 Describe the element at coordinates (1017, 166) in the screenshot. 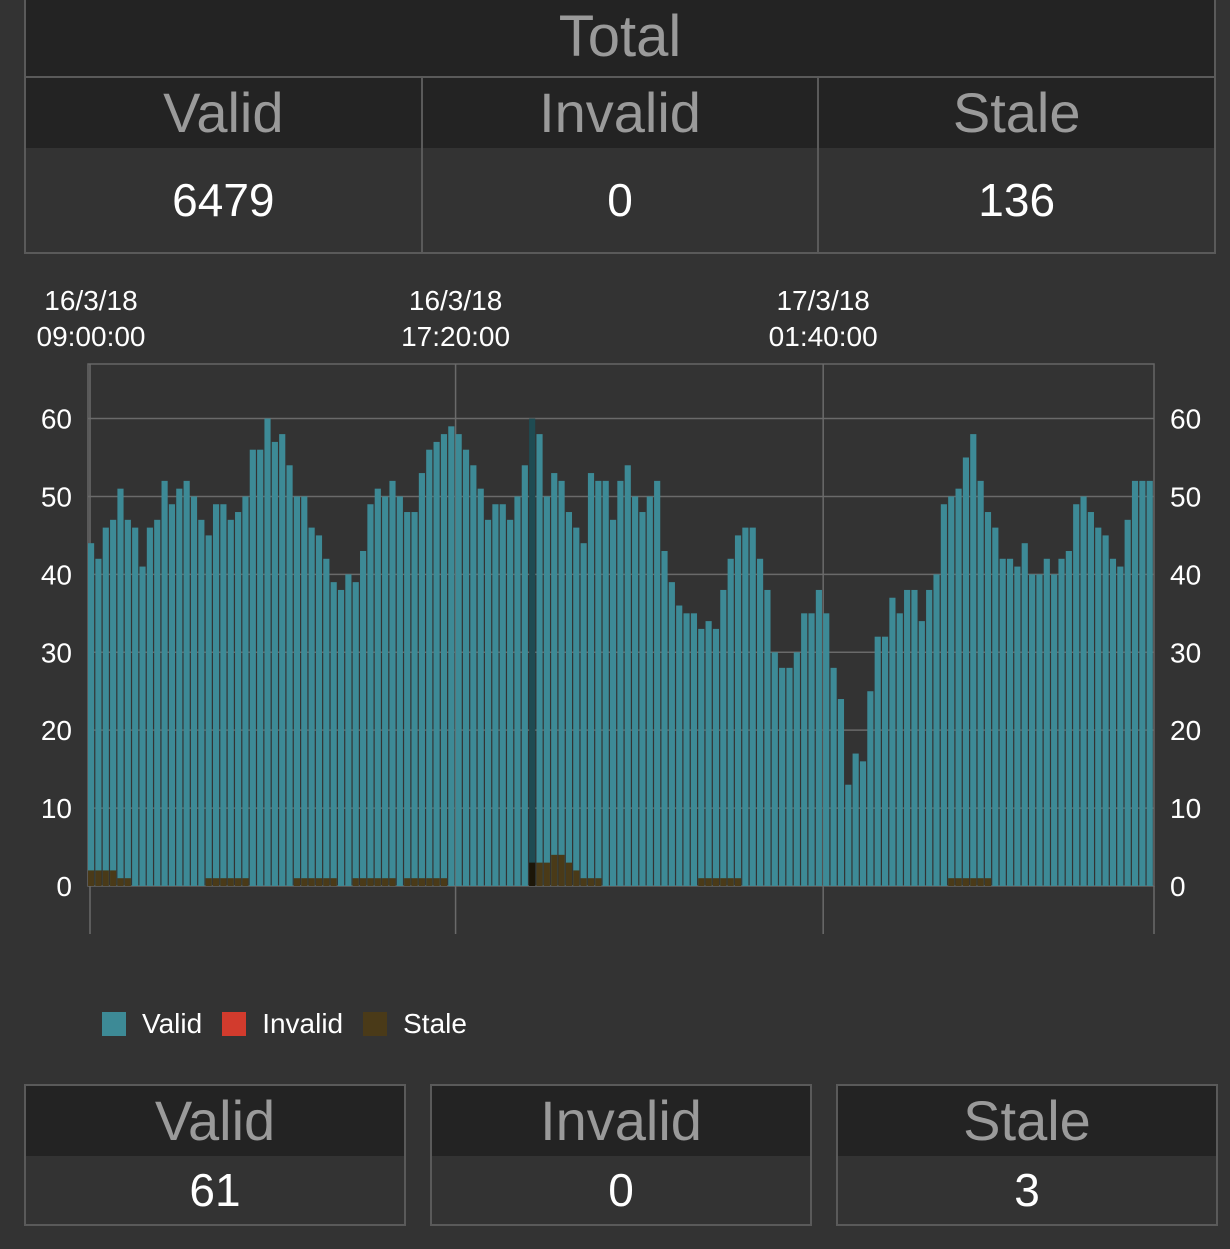

I see `total-stale-cell: Stale 136` at that location.